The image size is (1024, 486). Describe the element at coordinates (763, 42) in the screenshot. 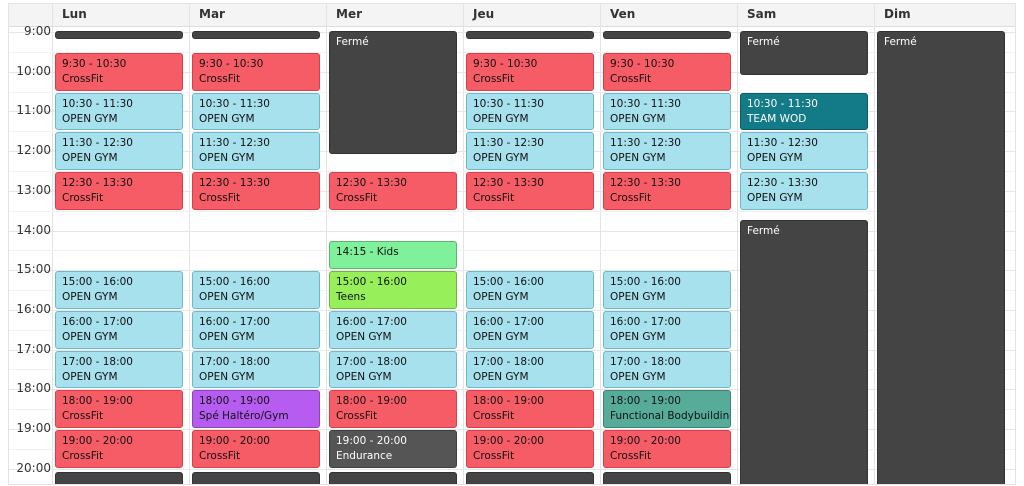

I see `event-time: Fermé` at that location.